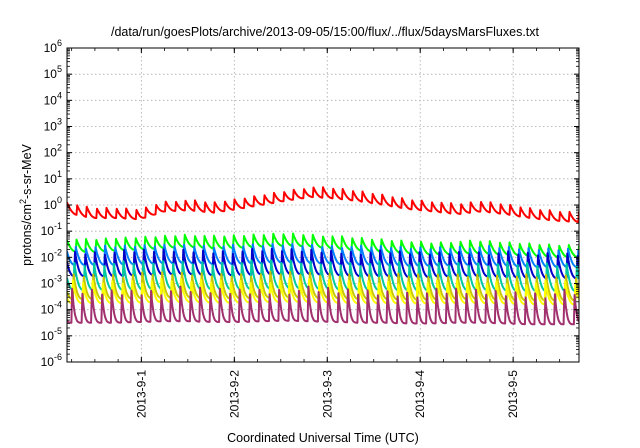  What do you see at coordinates (59, 174) in the screenshot?
I see `y-tick-exponent: 1` at bounding box center [59, 174].